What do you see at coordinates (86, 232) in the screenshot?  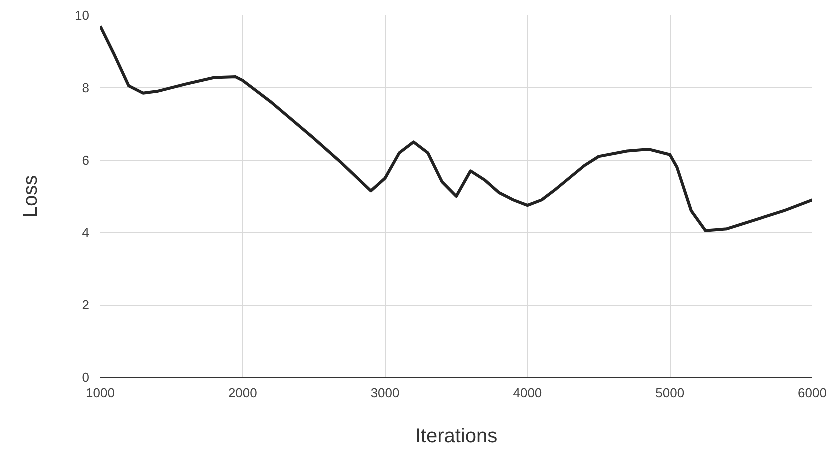 I see `y-tick-label: 4` at bounding box center [86, 232].